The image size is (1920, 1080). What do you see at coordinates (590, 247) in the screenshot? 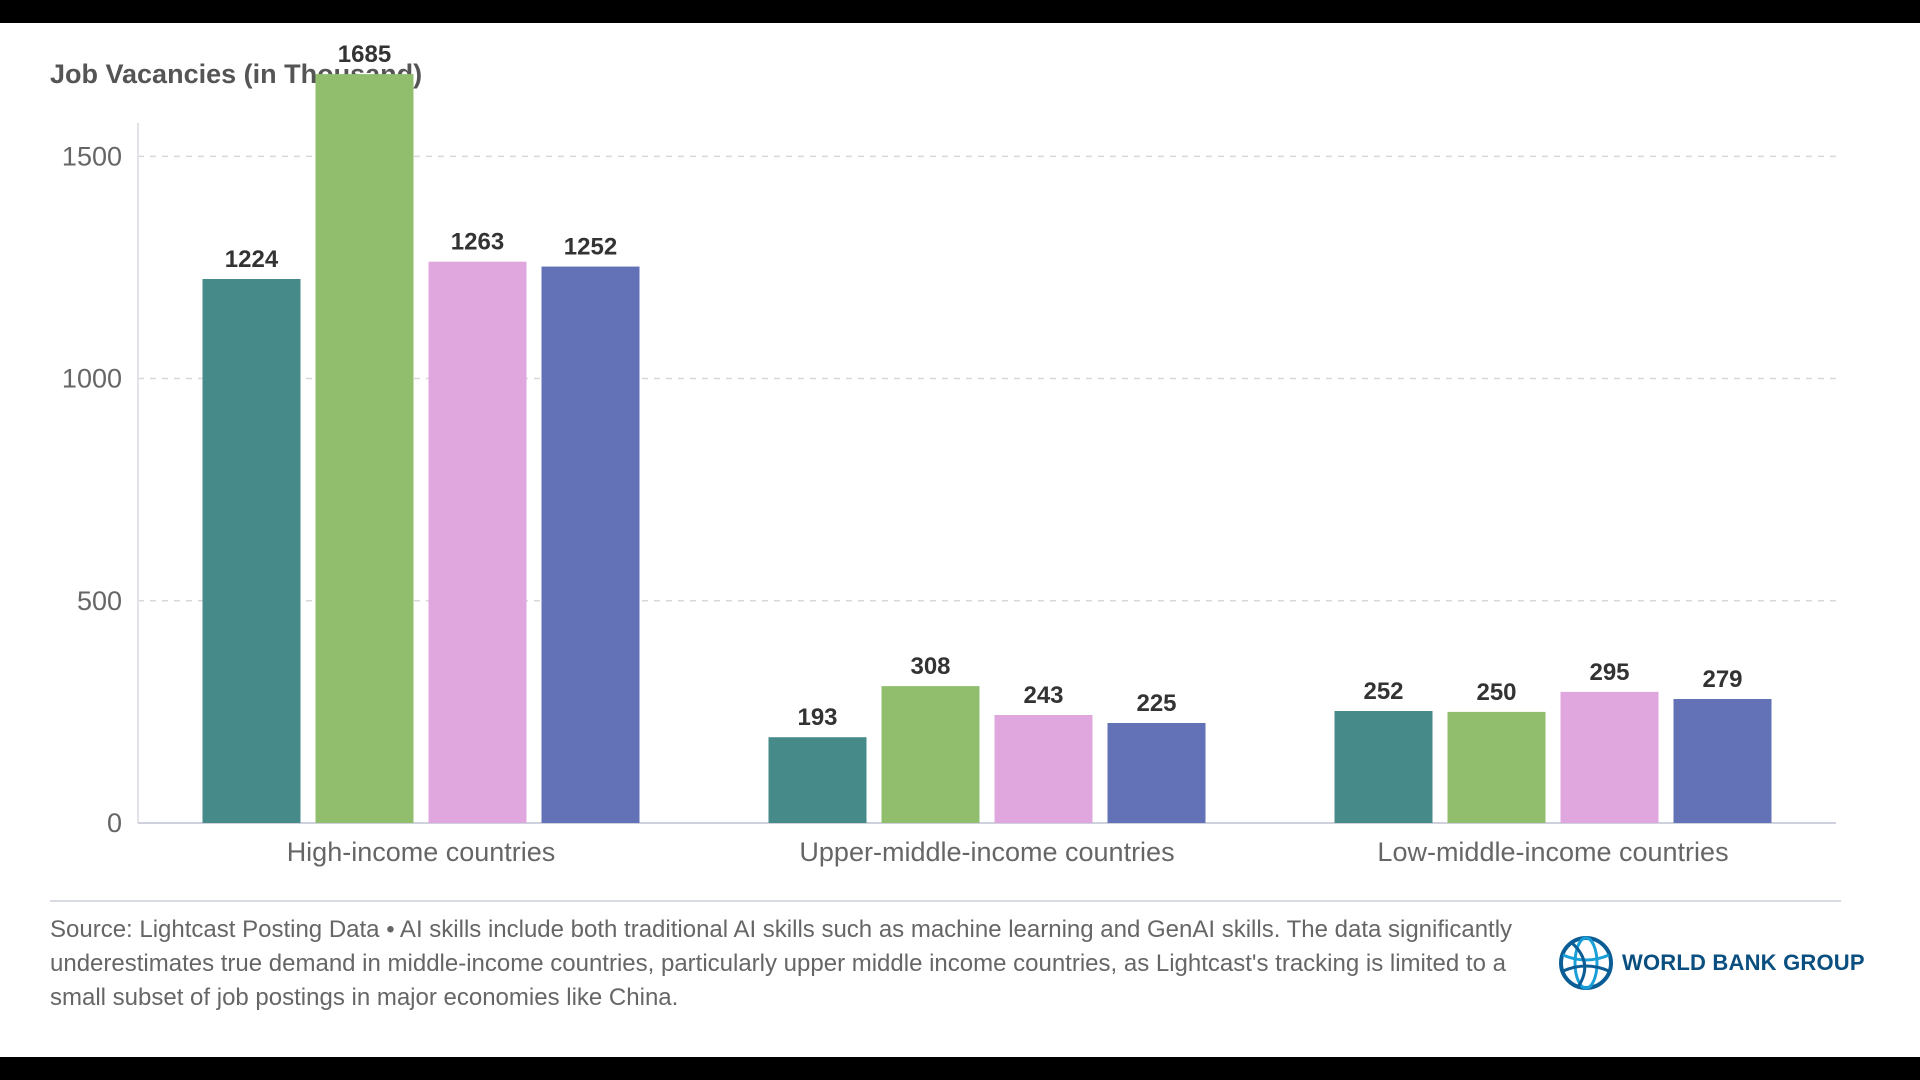
I see `data-label: 1252` at bounding box center [590, 247].